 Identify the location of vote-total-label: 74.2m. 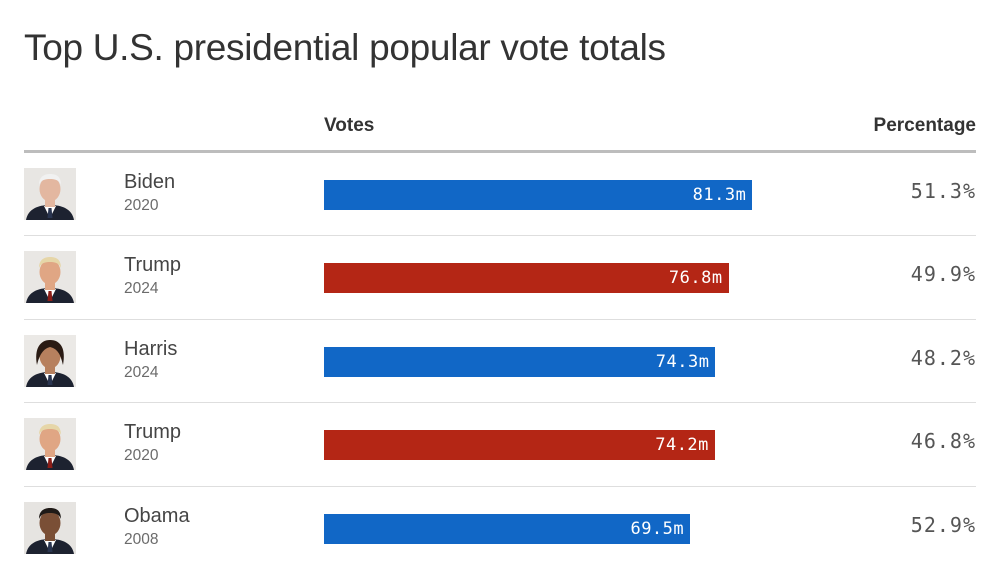
(682, 445).